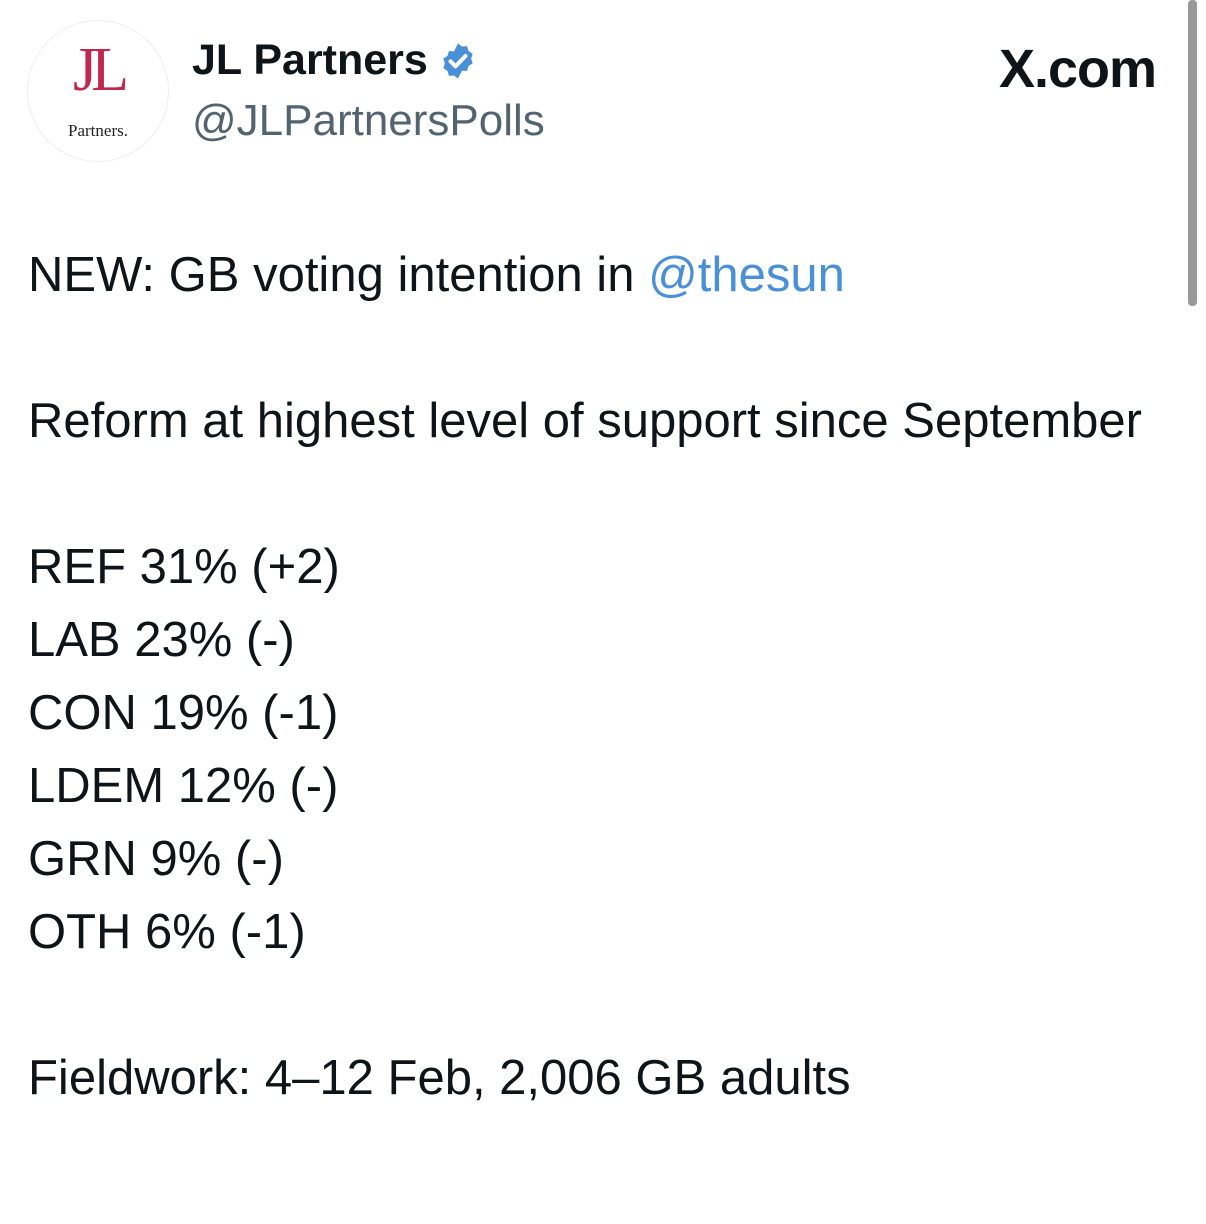 This screenshot has height=1224, width=1206. I want to click on result-line: CON 19% (-1), so click(183, 713).